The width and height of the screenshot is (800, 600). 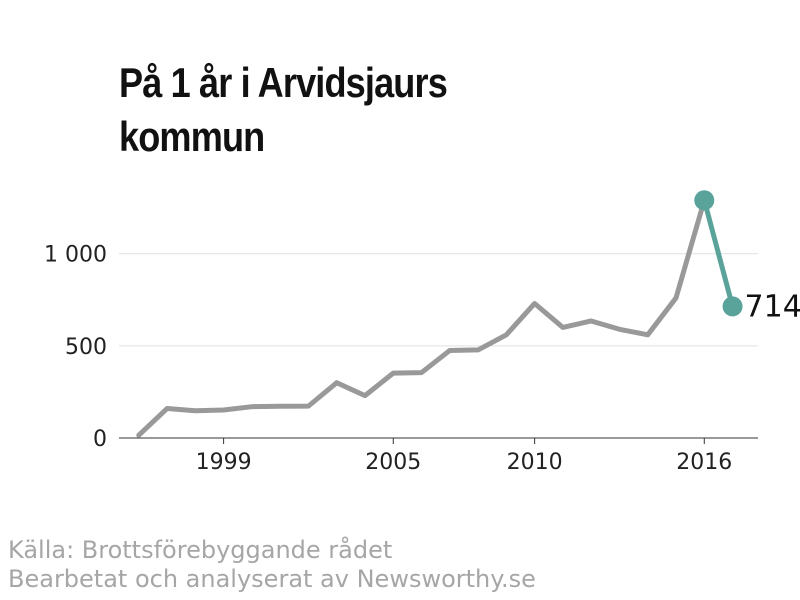 I want to click on x-tick-label: 1999, so click(x=224, y=462).